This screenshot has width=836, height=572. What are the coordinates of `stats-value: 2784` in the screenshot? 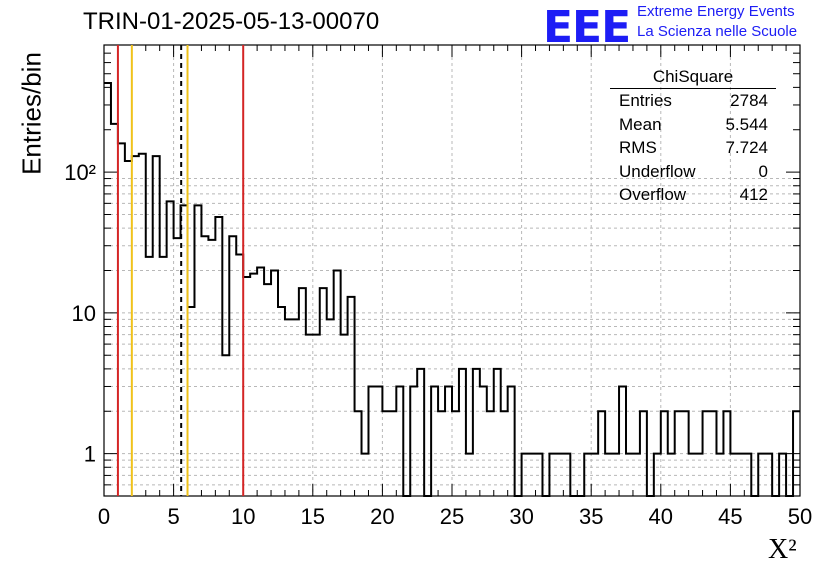 It's located at (749, 100).